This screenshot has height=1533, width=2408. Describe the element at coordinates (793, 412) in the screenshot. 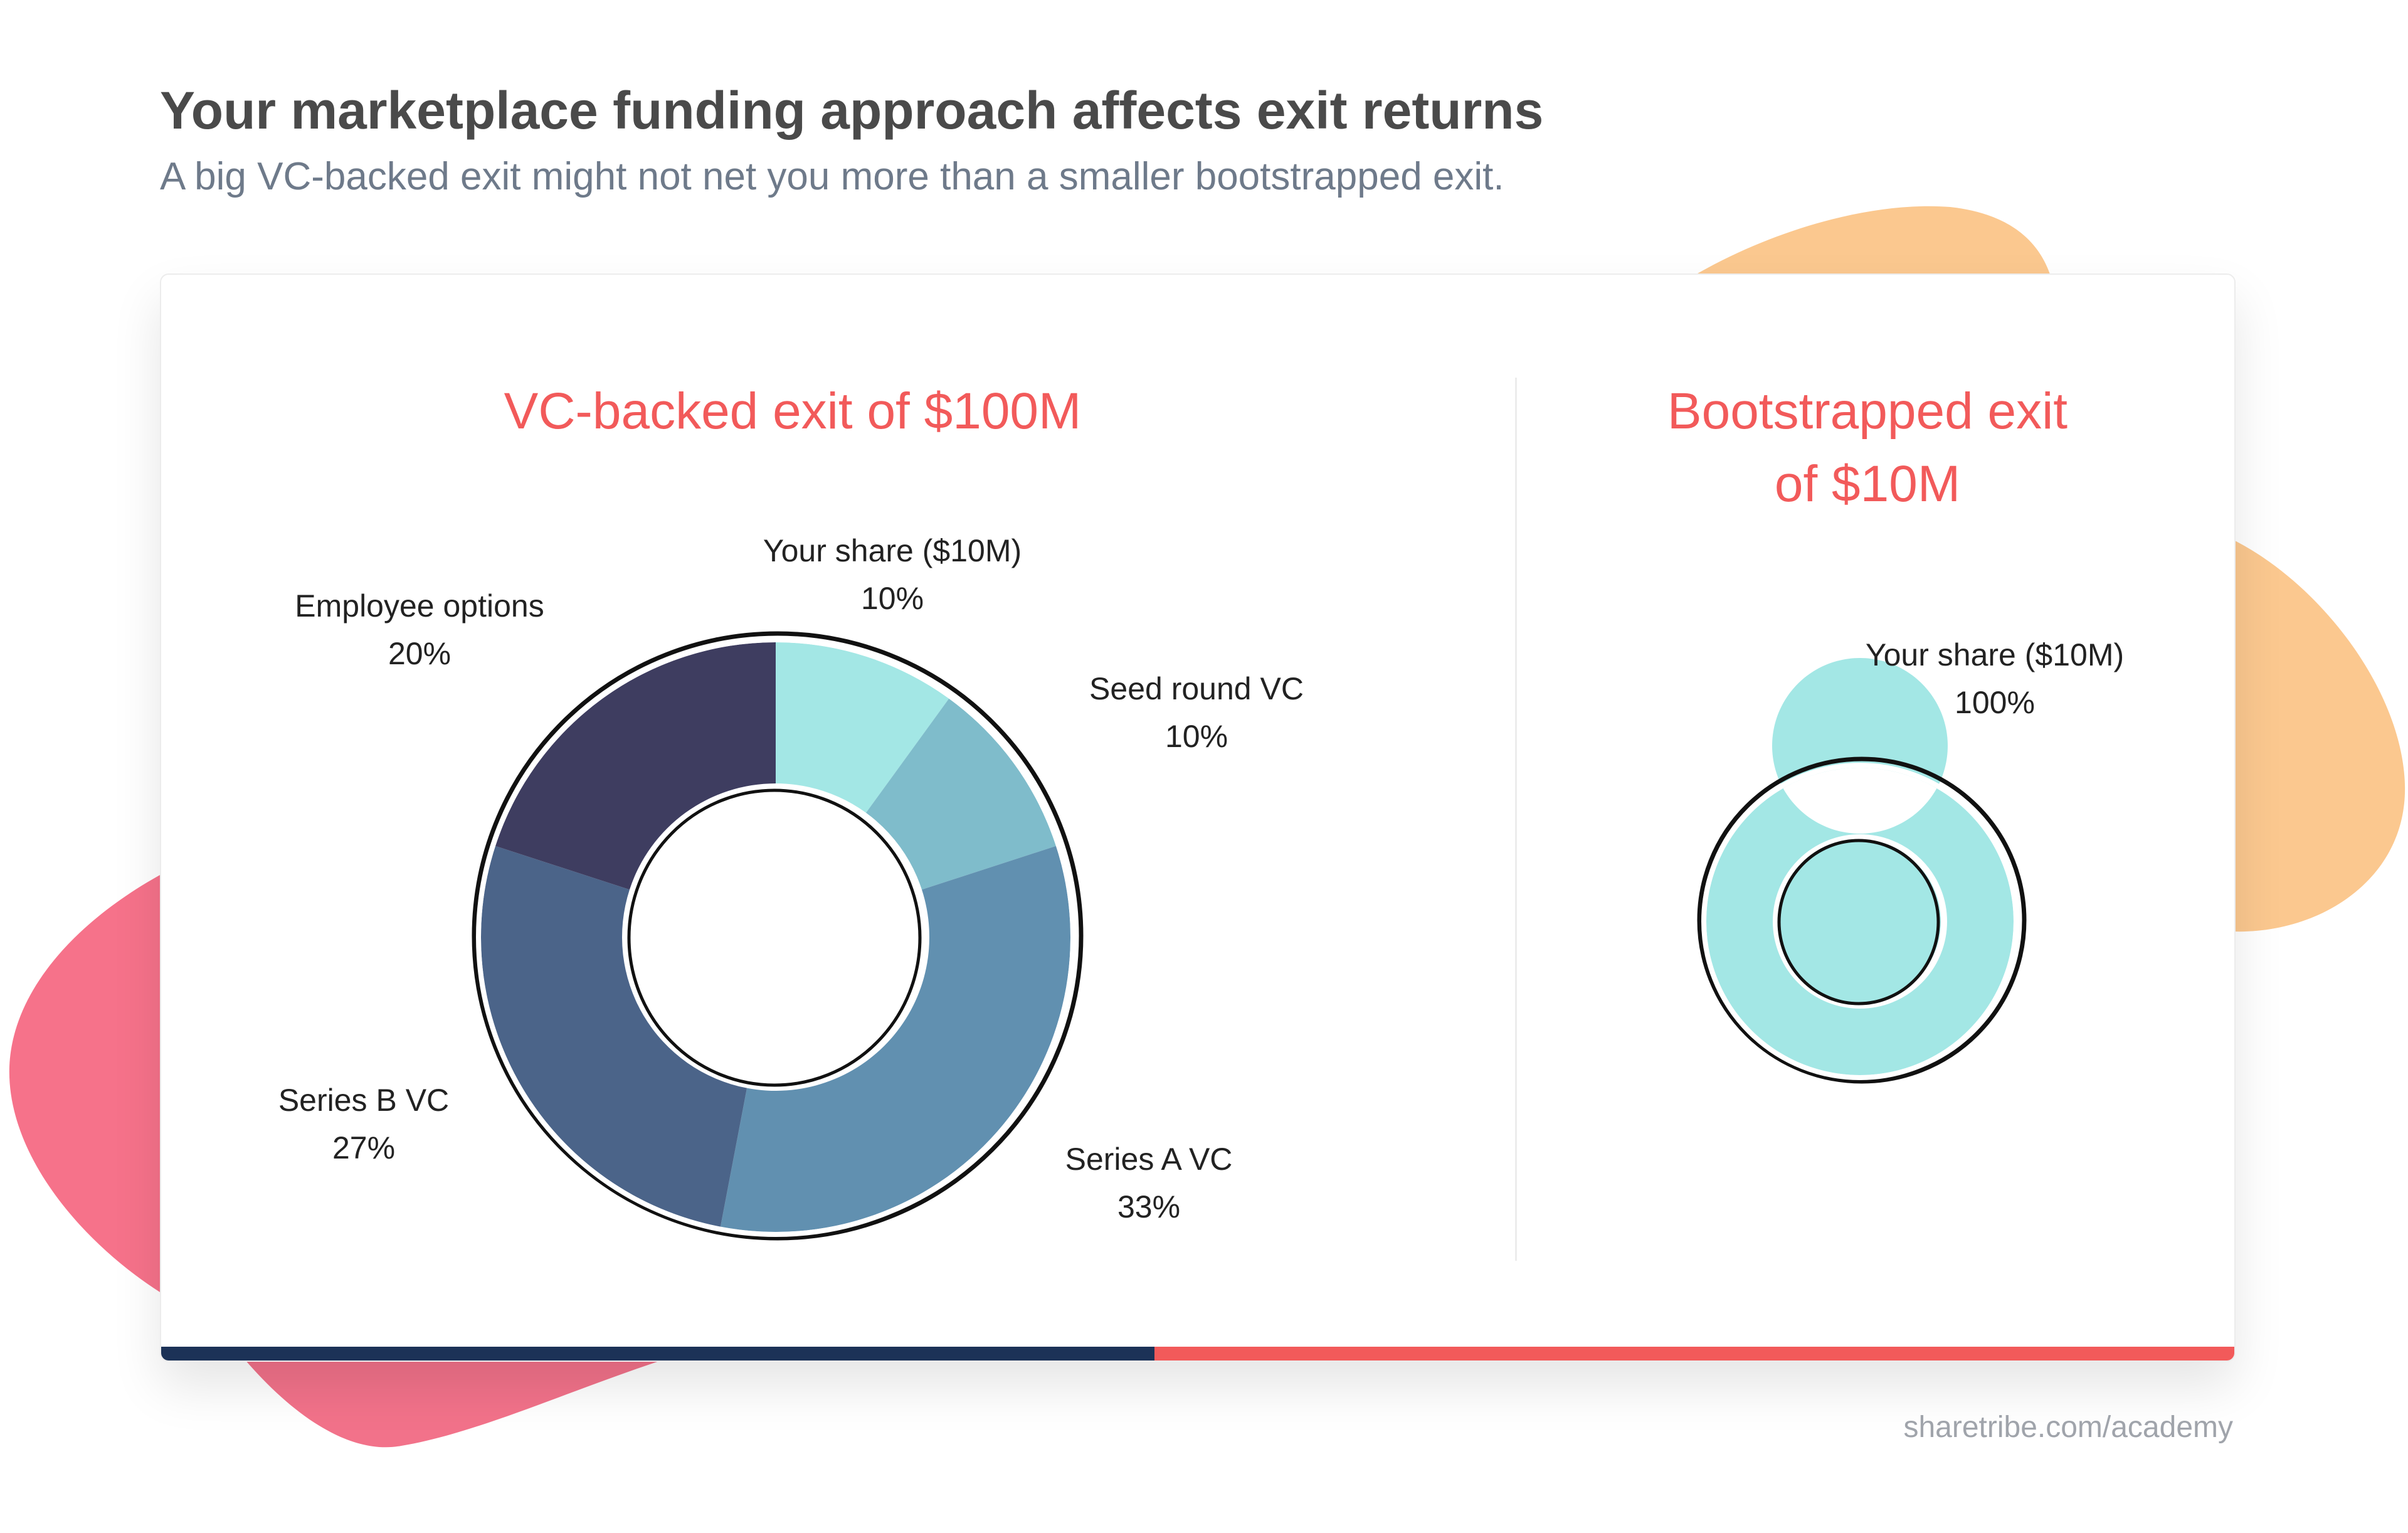

I see `vc-chart-title: VC-backed exit of $100M` at that location.